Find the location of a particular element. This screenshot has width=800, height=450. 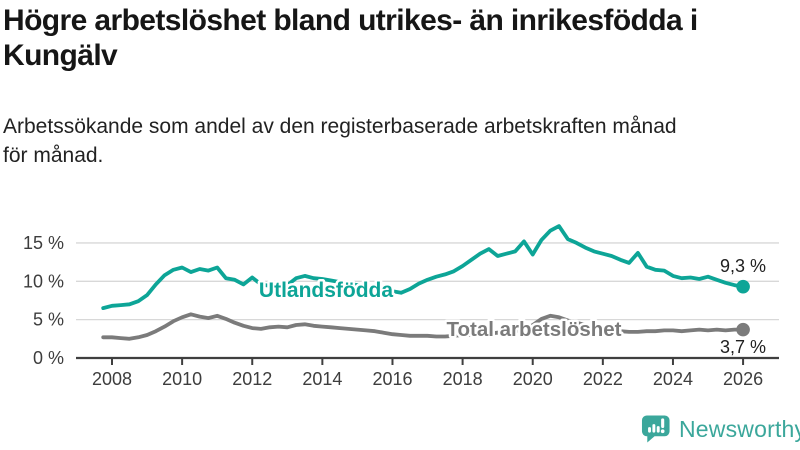

y-tick-label-15: 15 % is located at coordinates (43, 243).